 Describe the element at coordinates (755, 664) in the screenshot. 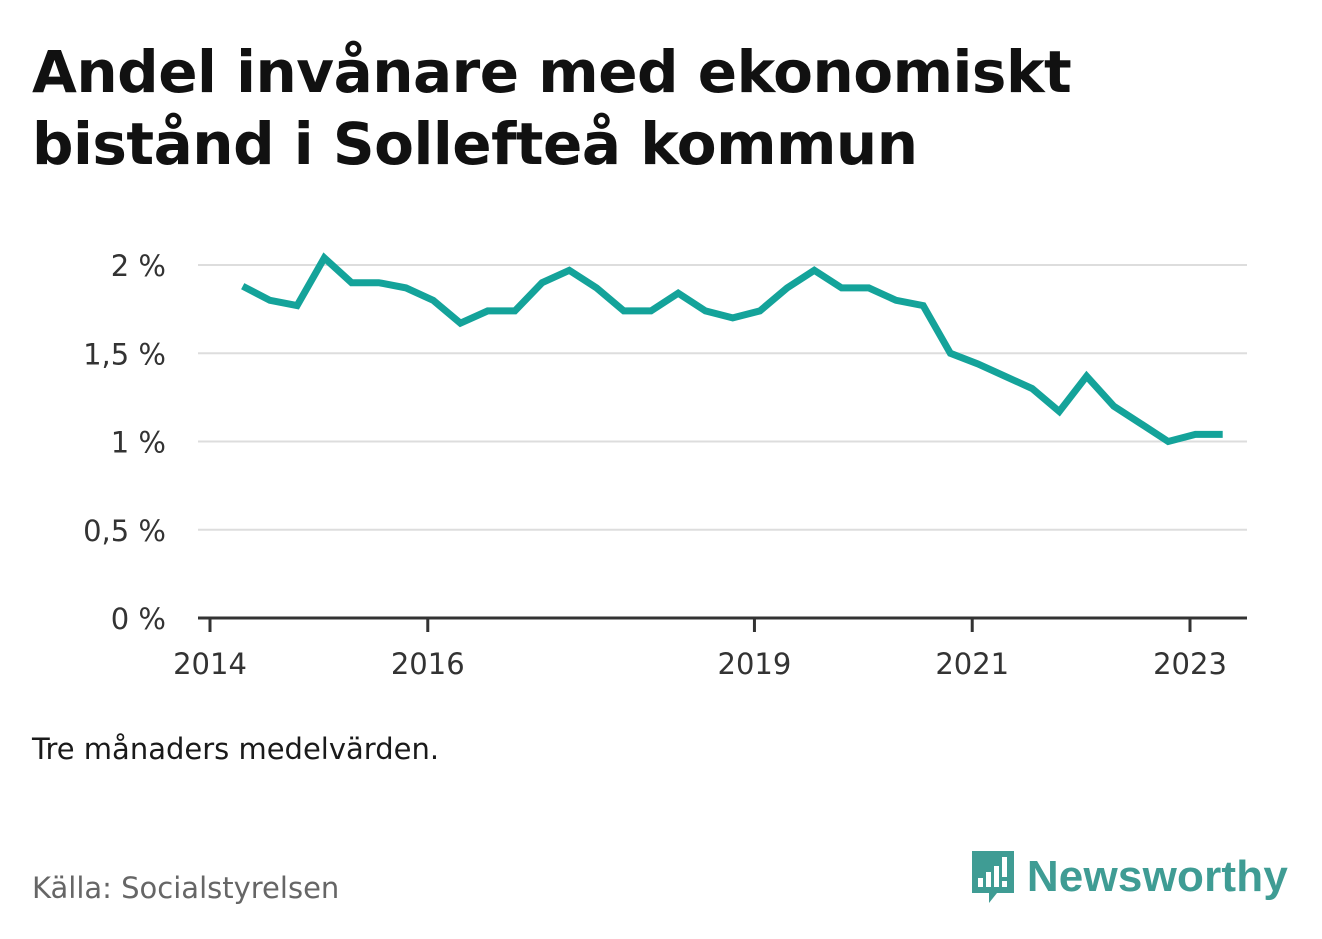

I see `x-tick-label: 2019` at that location.